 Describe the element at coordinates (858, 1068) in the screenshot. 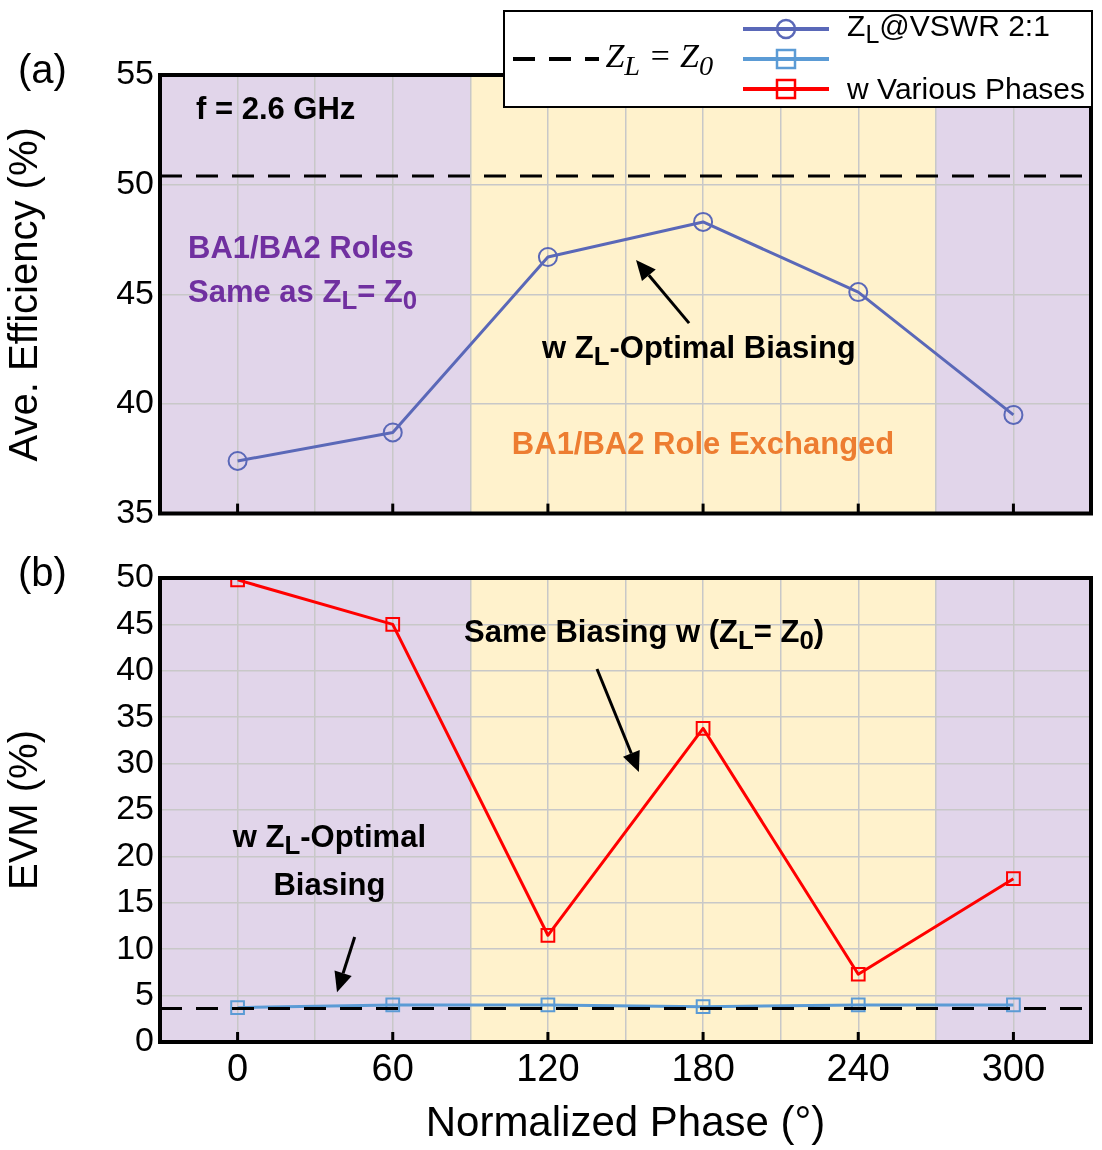

I see `x-tick-label: 240` at that location.